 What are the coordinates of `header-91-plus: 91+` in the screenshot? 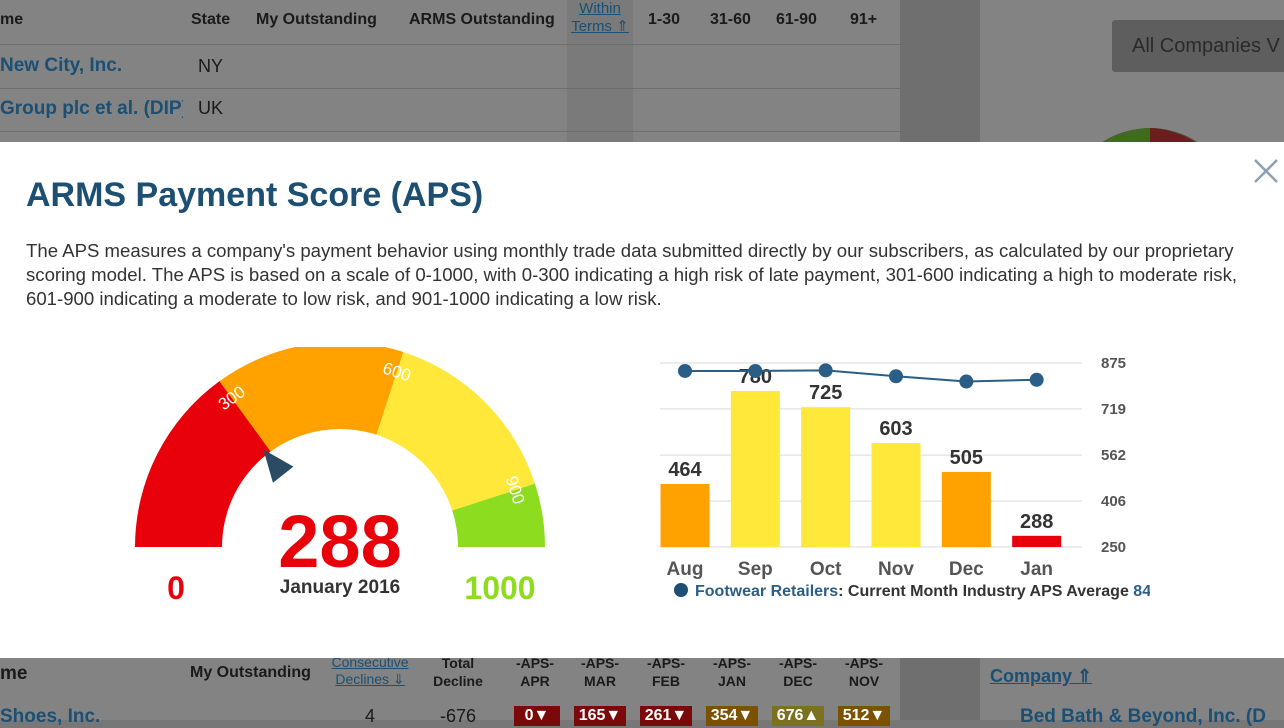 It's located at (864, 19).